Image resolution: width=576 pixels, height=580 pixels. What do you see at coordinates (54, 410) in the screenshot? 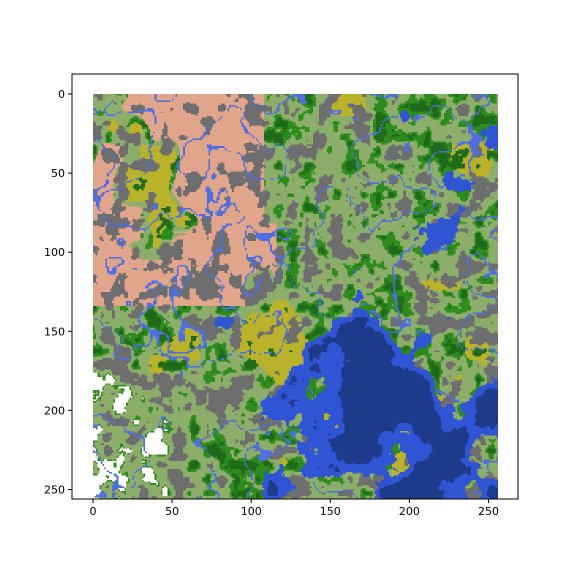
I see `y-tick-label: 200` at bounding box center [54, 410].